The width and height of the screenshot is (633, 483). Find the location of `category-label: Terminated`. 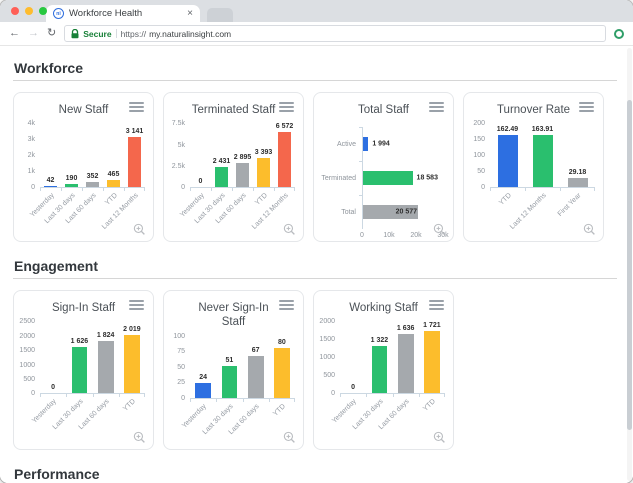

category-label: Terminated is located at coordinates (338, 178).